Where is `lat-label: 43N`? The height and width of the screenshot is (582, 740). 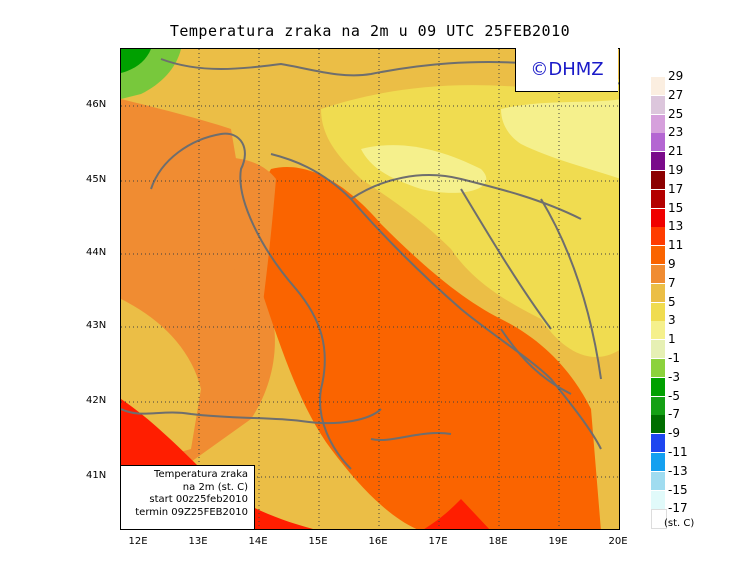 lat-label: 43N is located at coordinates (96, 325).